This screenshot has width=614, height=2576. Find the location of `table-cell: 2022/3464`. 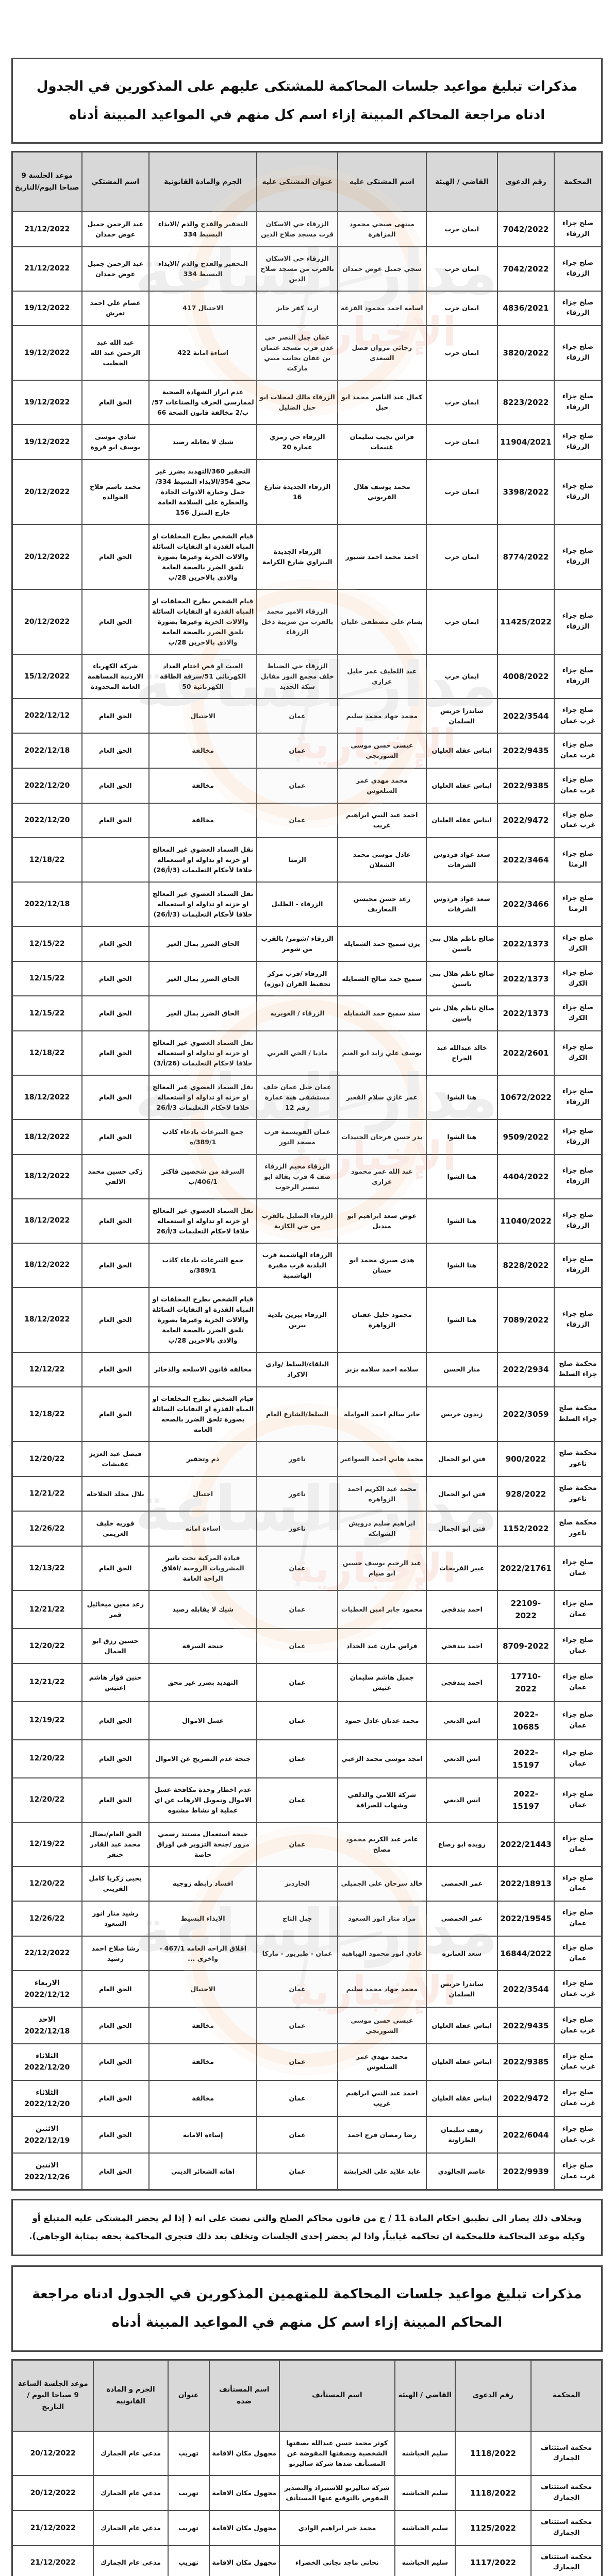

table-cell: 2022/3464 is located at coordinates (525, 860).